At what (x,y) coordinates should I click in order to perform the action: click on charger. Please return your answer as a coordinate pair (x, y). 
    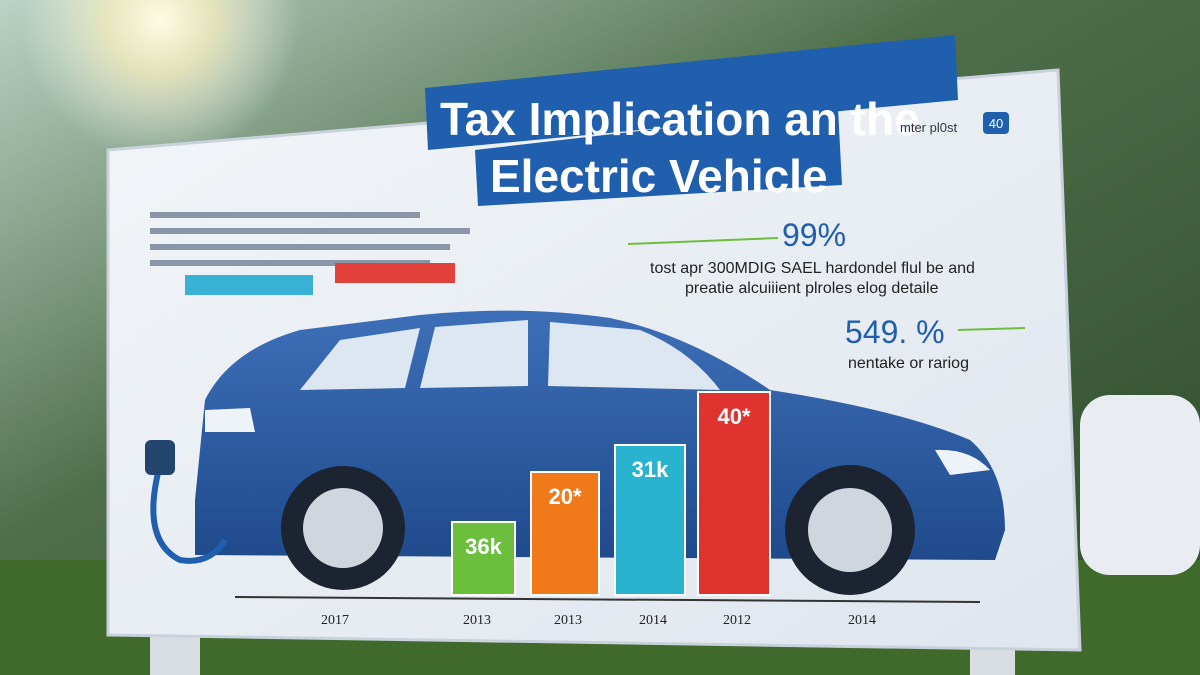
    Looking at the image, I should click on (160, 457).